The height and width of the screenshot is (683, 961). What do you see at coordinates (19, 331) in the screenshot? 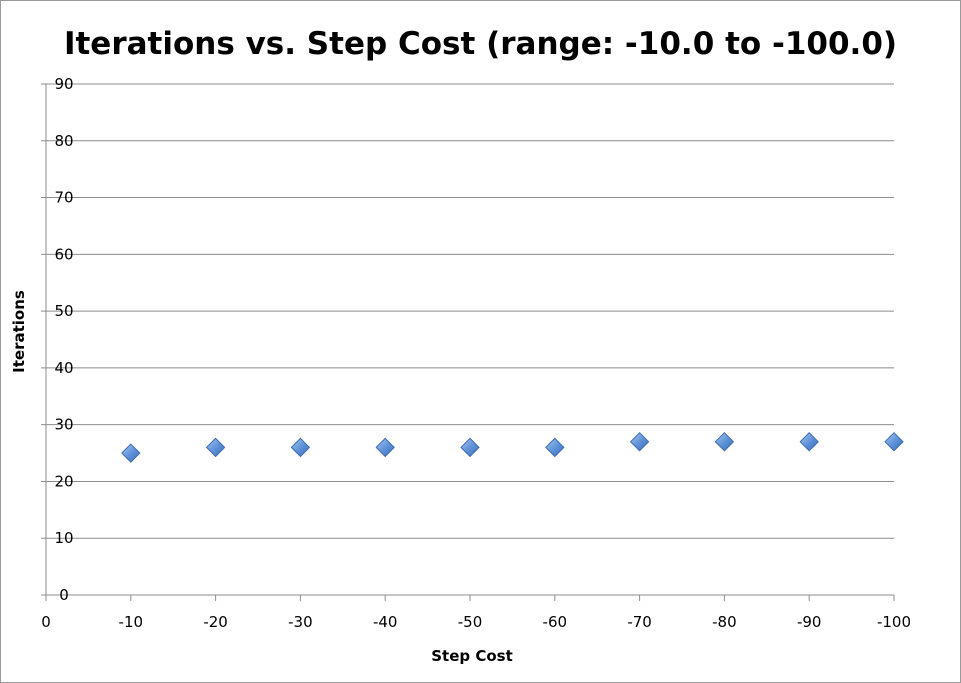
I see `y-axis-title: Iterations` at bounding box center [19, 331].